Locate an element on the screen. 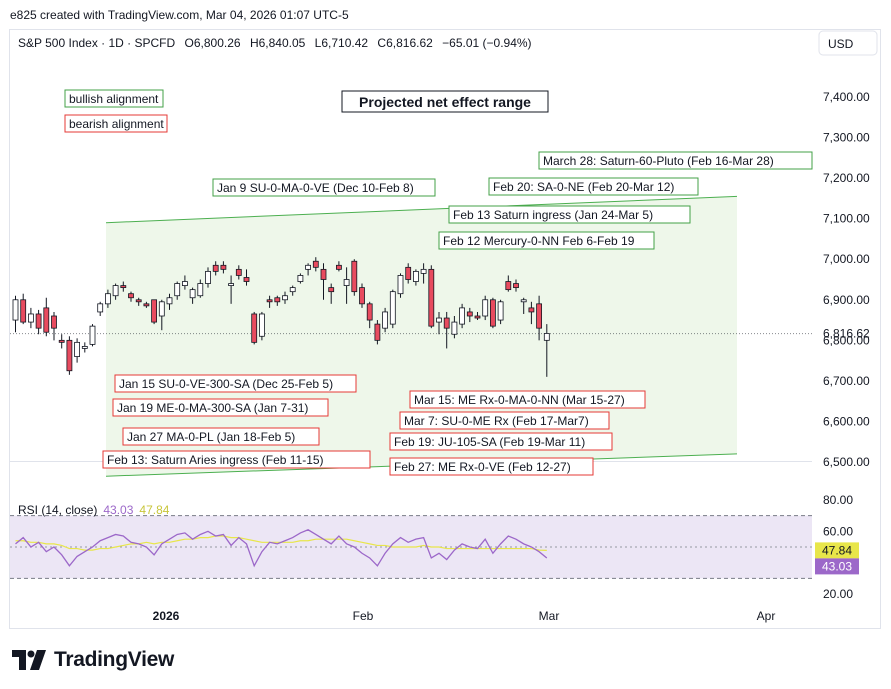 This screenshot has width=891, height=689. legend-high-label: H is located at coordinates (254, 43).